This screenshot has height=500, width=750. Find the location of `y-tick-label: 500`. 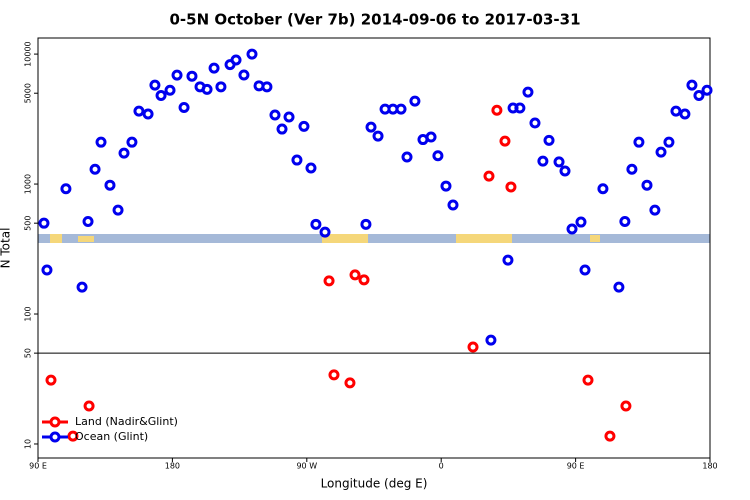

y-tick-label: 500 is located at coordinates (28, 223).